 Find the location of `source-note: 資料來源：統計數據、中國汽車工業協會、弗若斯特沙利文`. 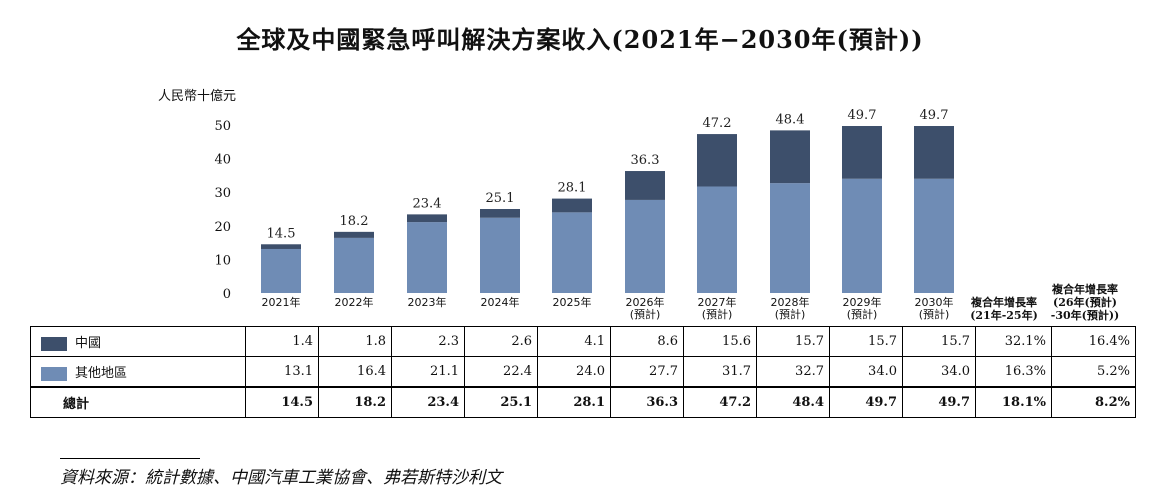

source-note: 資料來源：統計數據、中國汽車工業協會、弗若斯特沙利文 is located at coordinates (281, 478).